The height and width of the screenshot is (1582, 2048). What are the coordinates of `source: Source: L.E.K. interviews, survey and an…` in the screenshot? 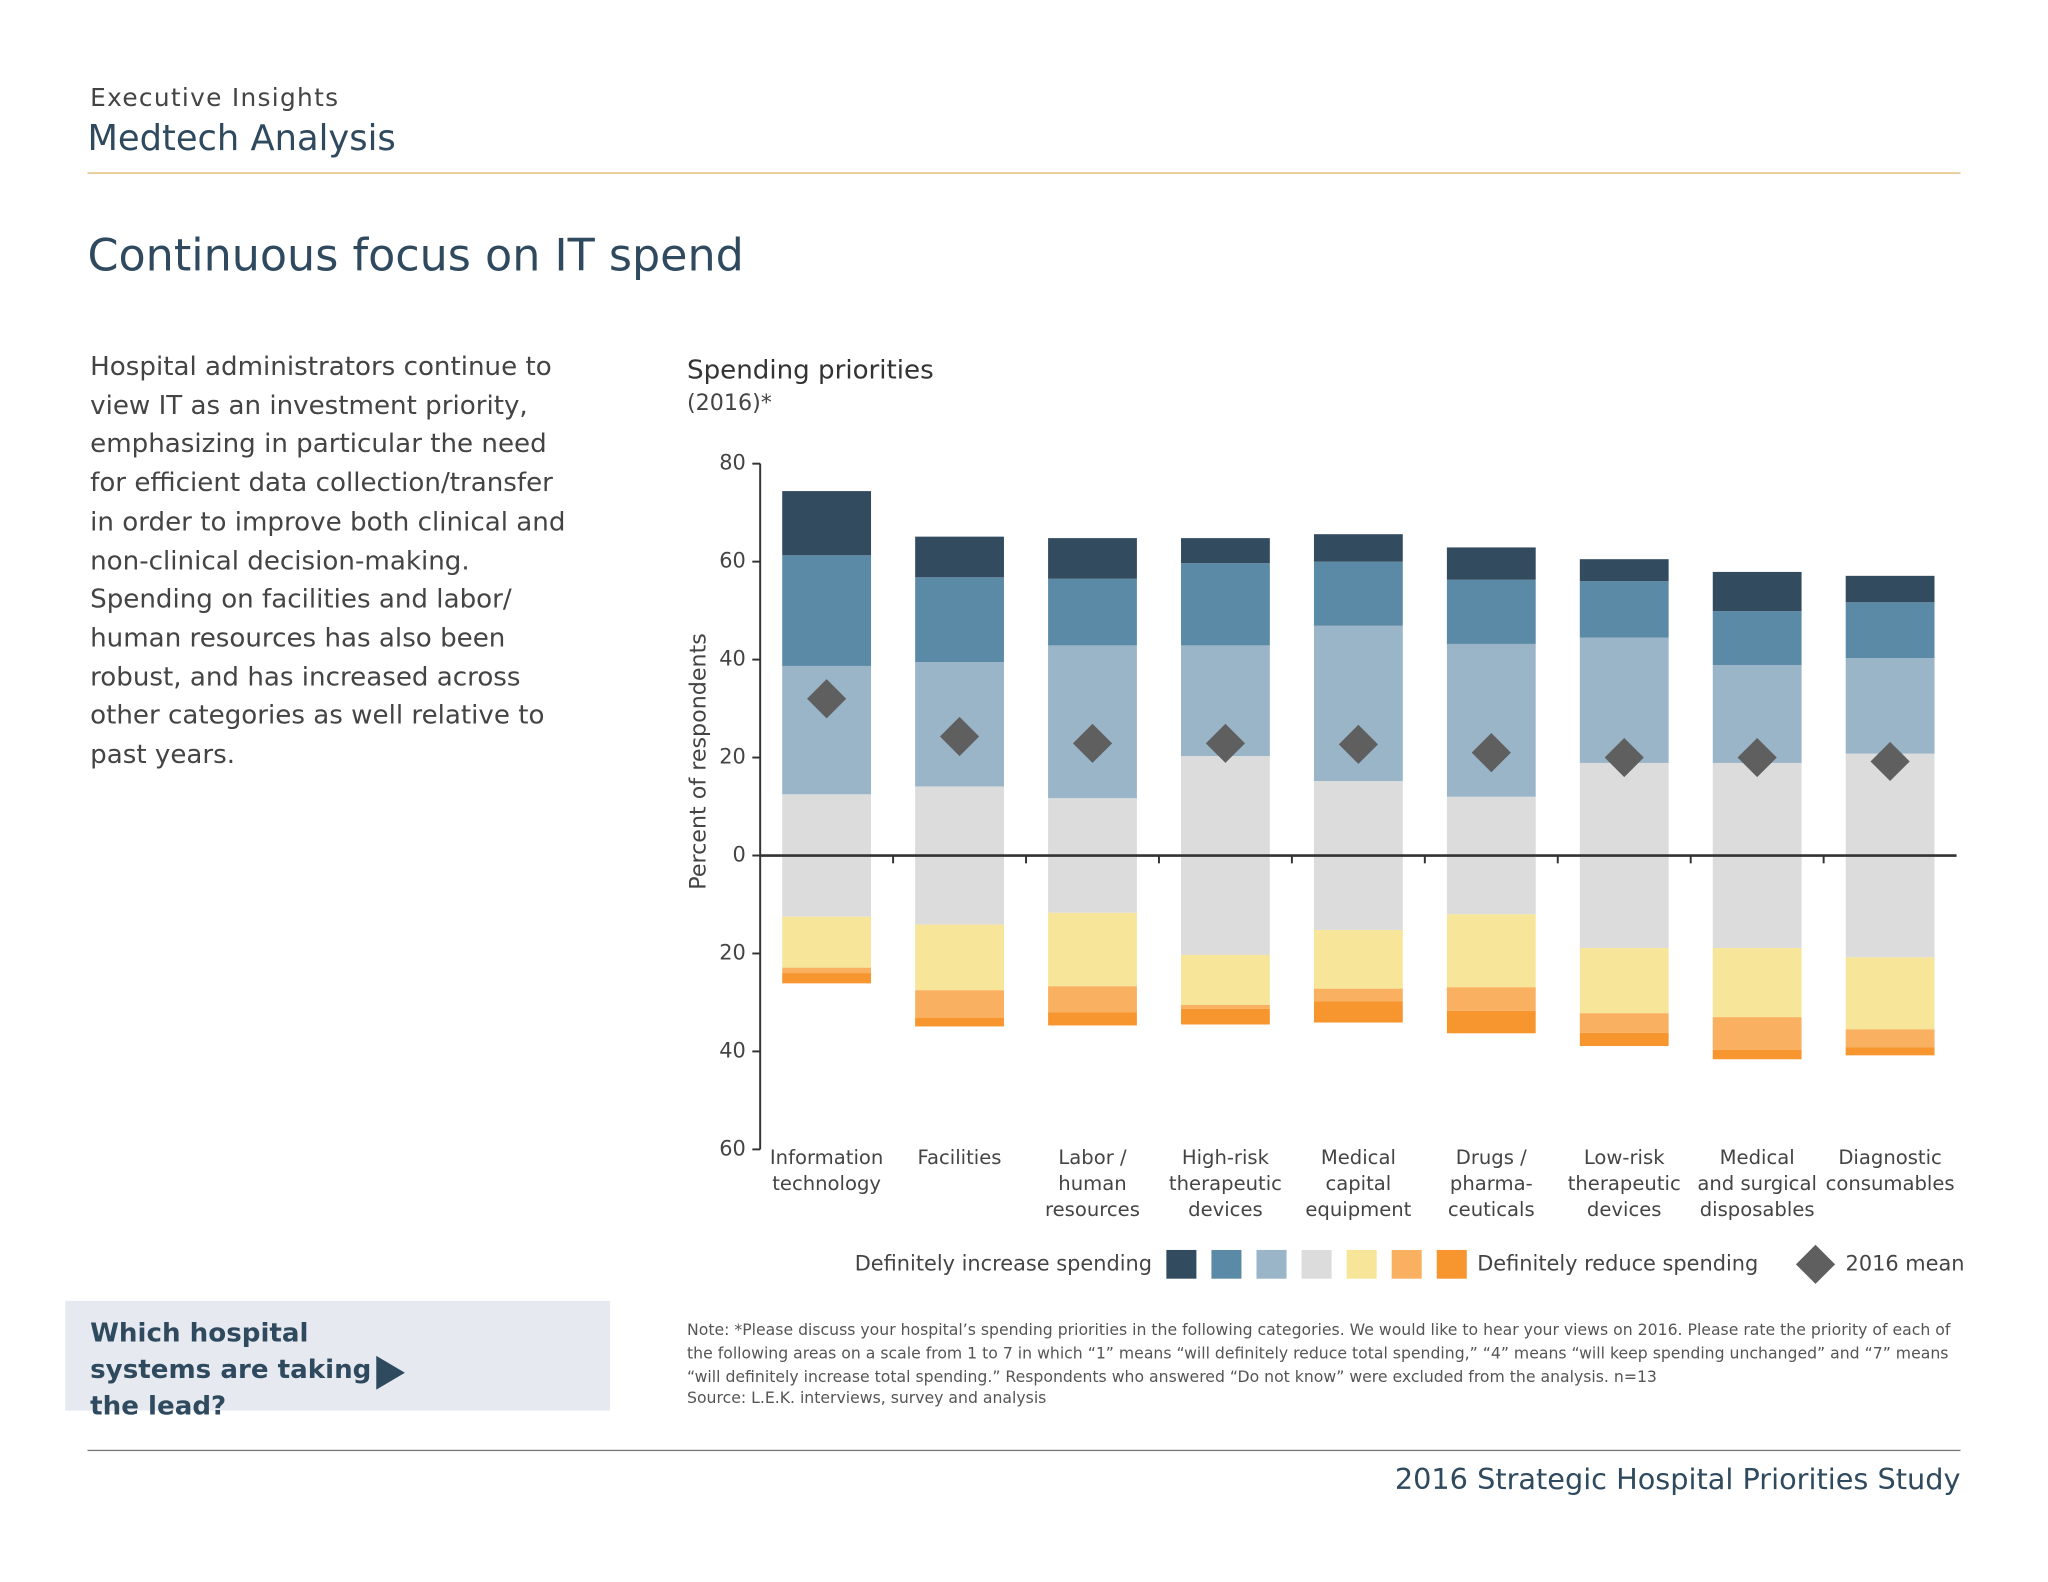 It's located at (867, 1397).